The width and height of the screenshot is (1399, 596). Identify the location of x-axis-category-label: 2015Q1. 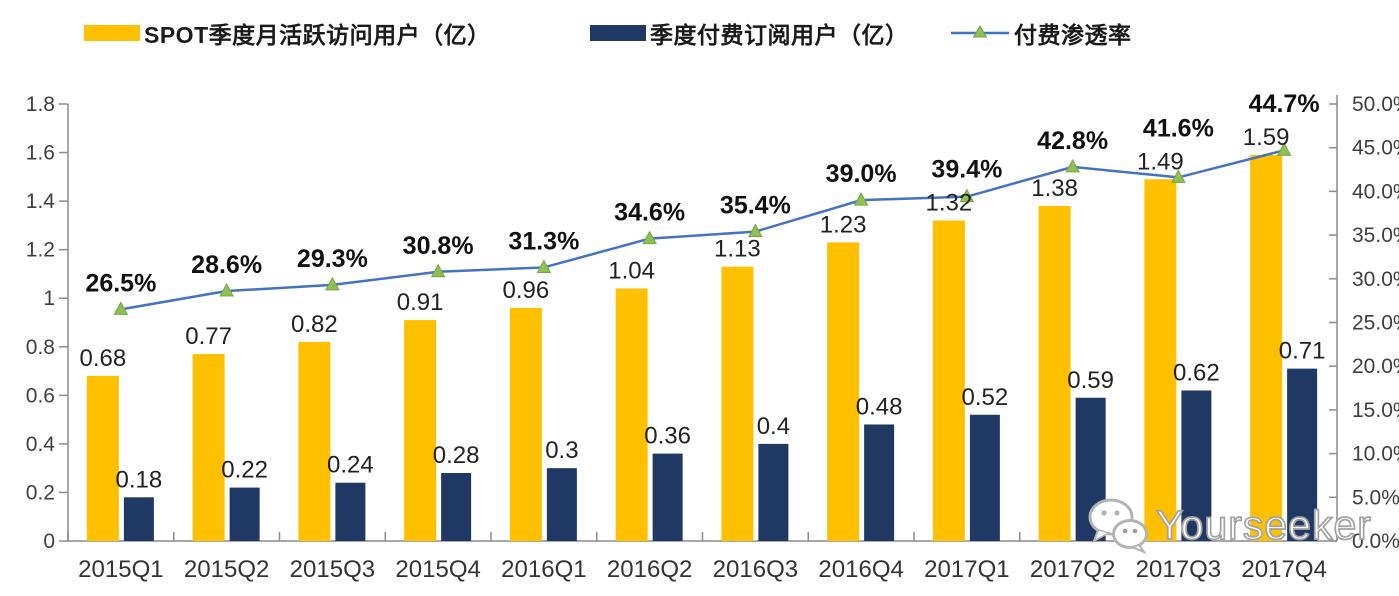
(120, 569).